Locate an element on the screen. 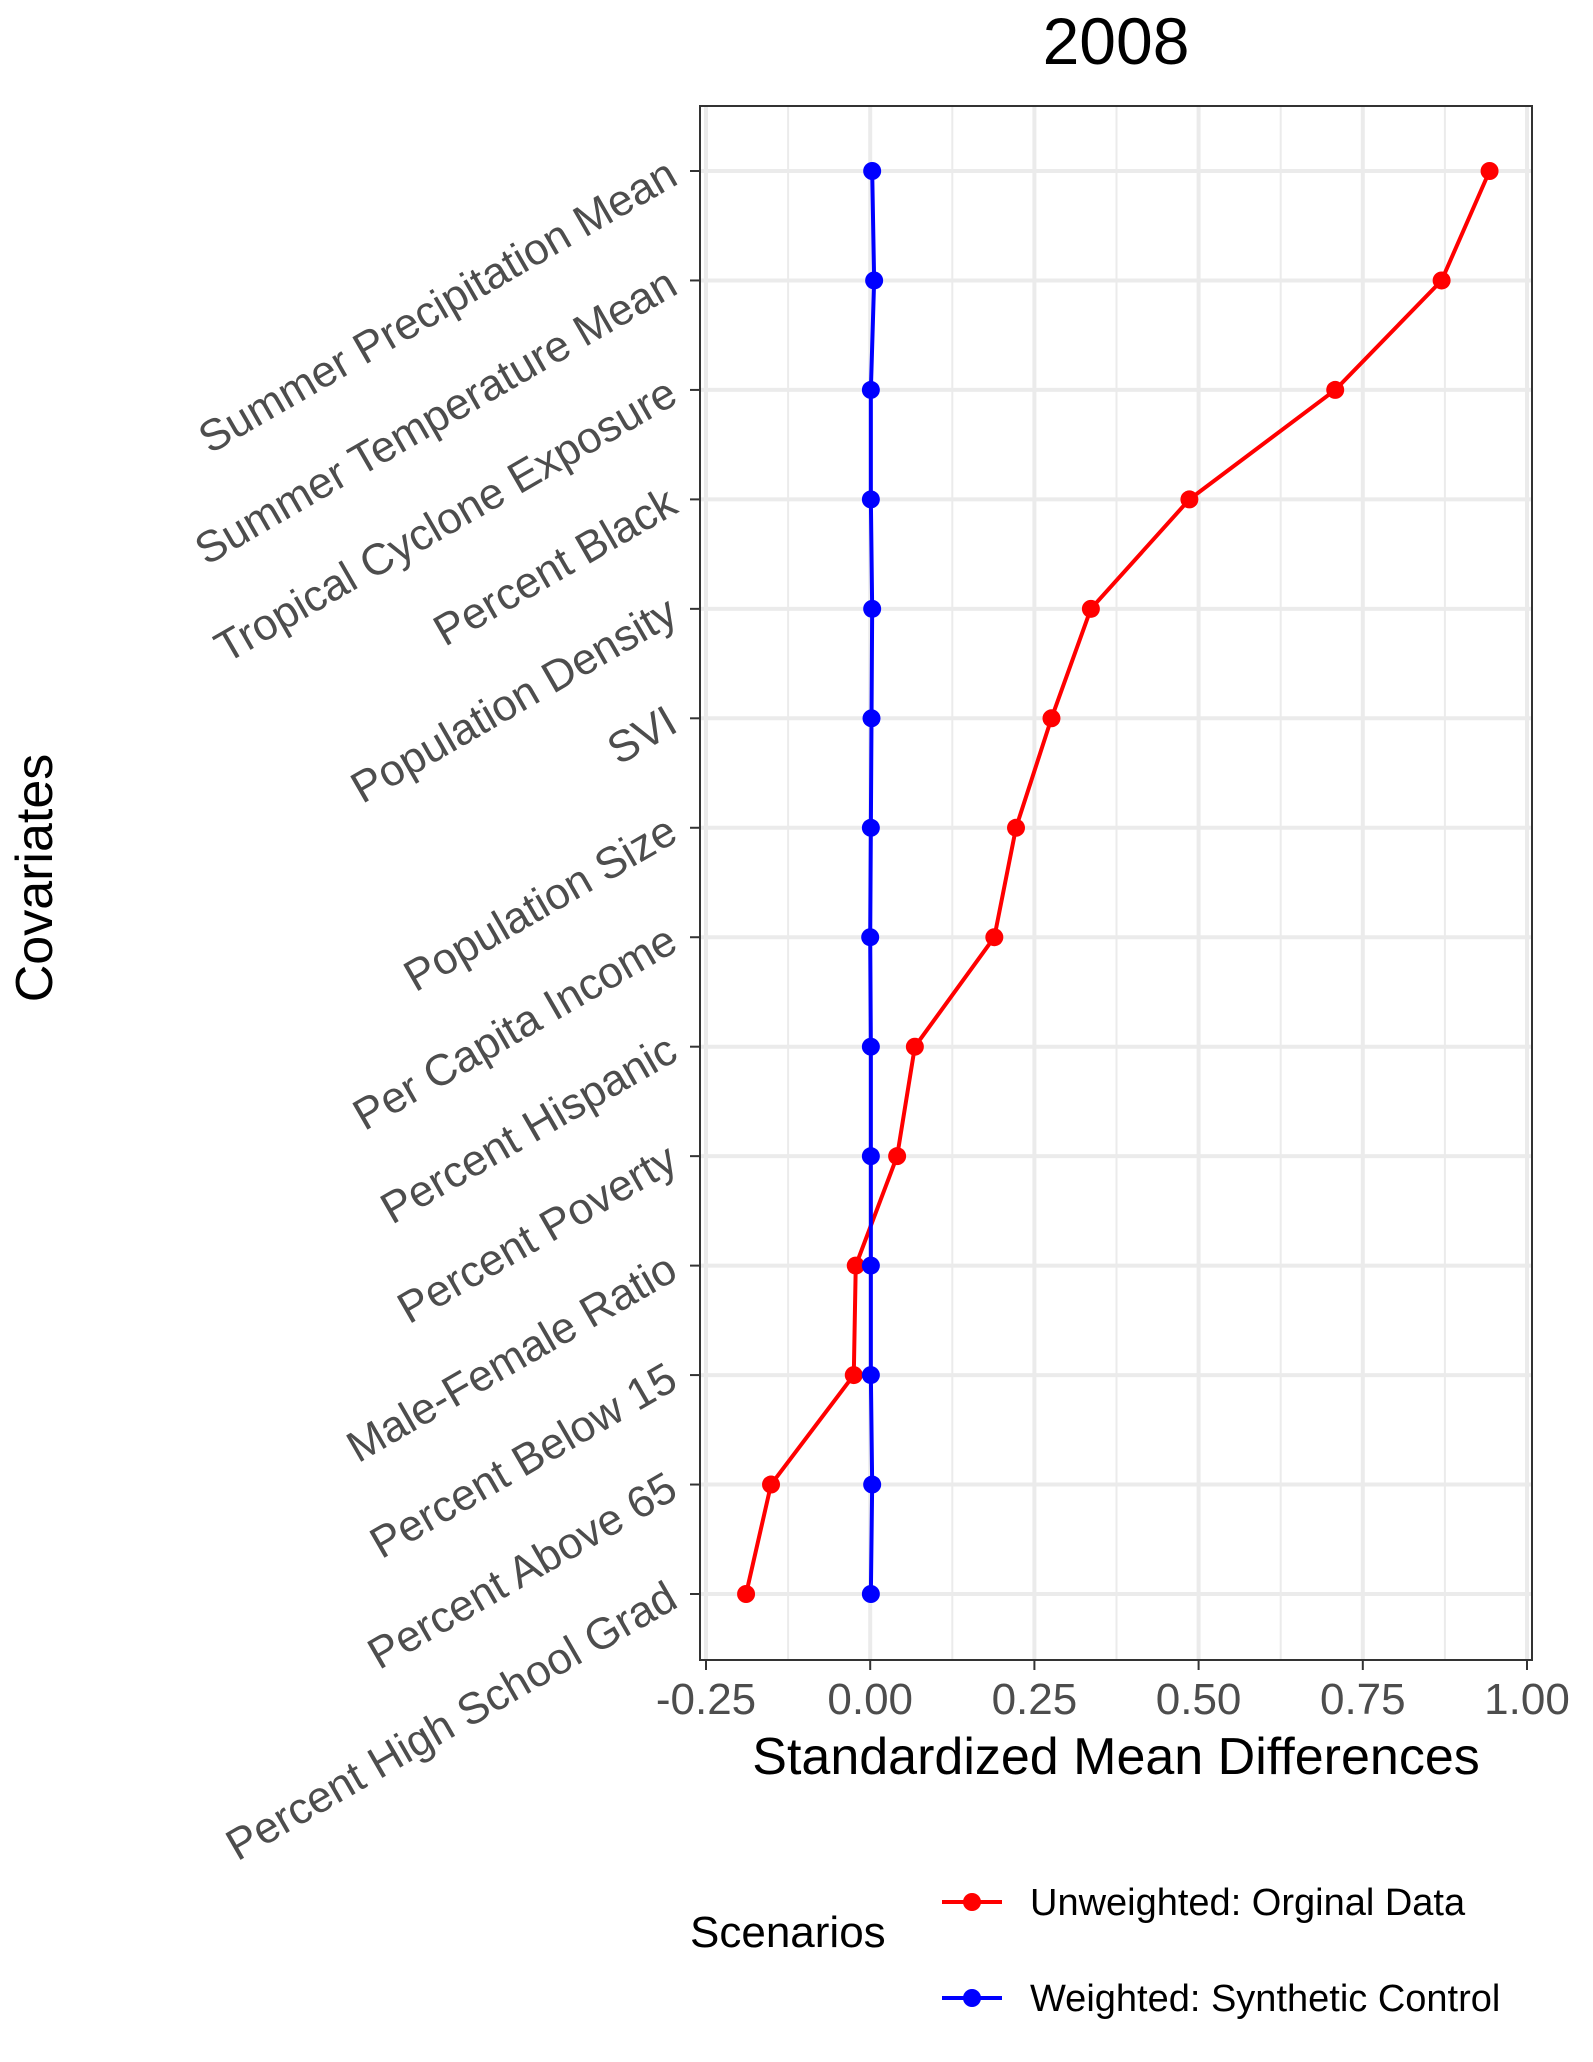 The image size is (1593, 2062). x-tick-label: 0.25 is located at coordinates (1035, 1699).